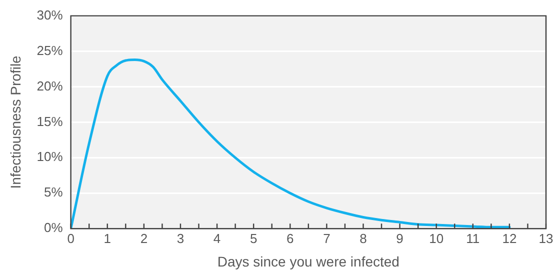 This screenshot has width=560, height=277. What do you see at coordinates (254, 238) in the screenshot?
I see `x-tick-label: 5` at bounding box center [254, 238].